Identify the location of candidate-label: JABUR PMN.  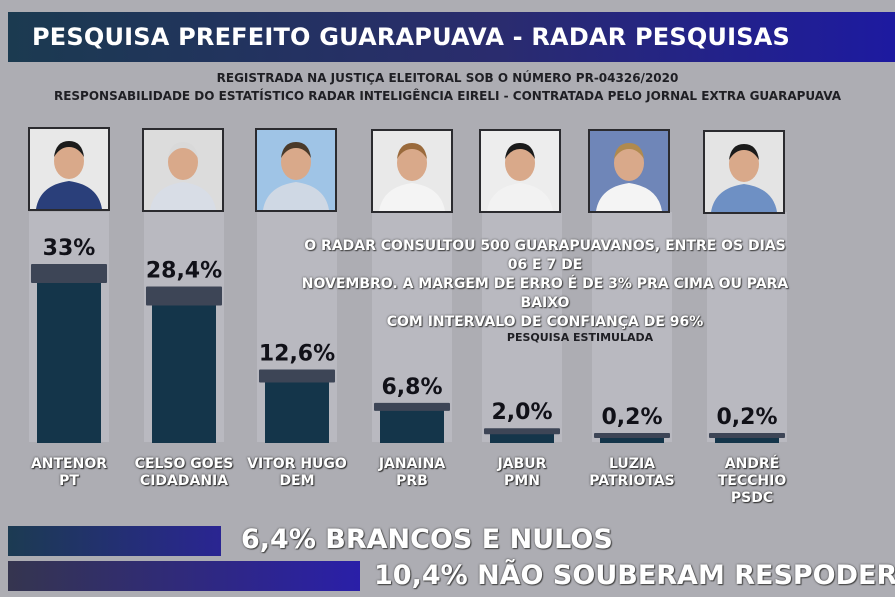
(522, 473).